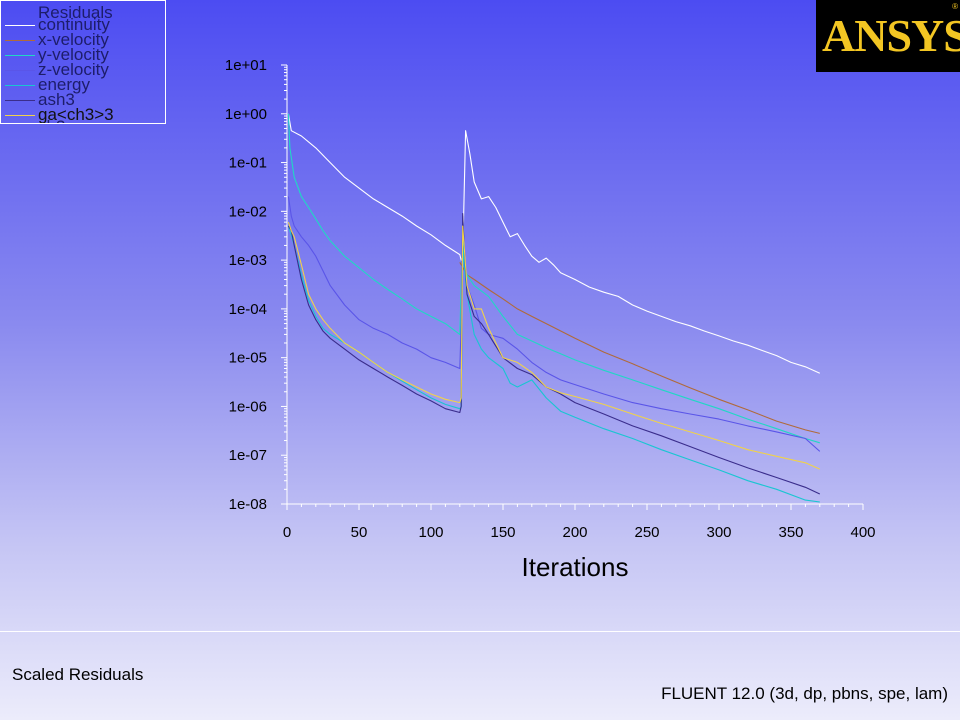  What do you see at coordinates (248, 455) in the screenshot?
I see `y-tick-label: 1e-07` at bounding box center [248, 455].